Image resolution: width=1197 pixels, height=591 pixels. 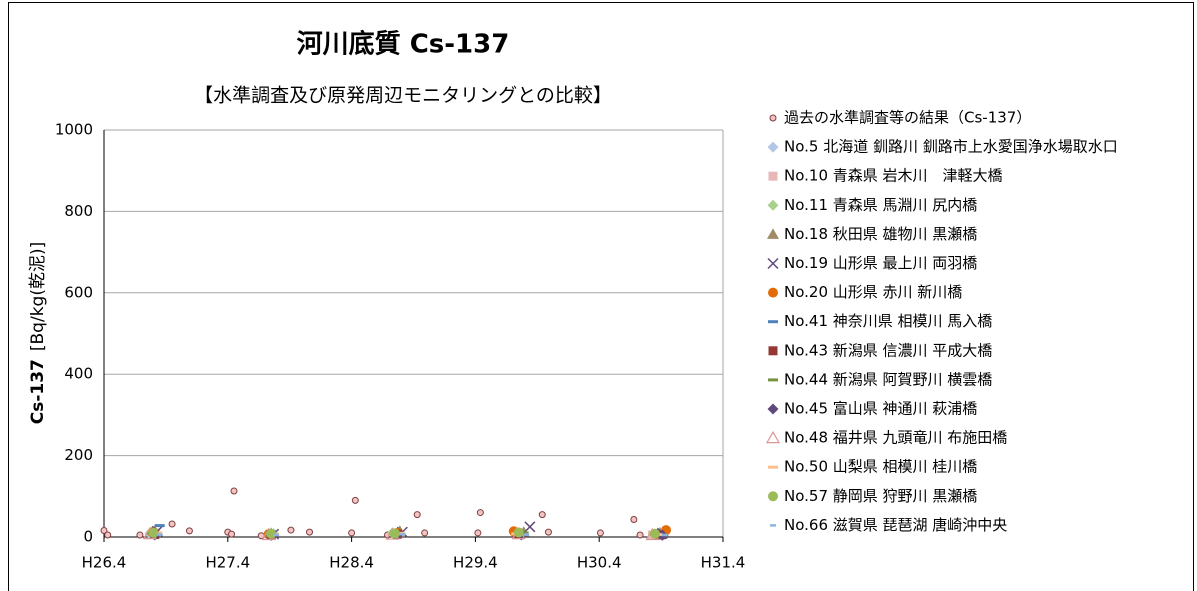 I want to click on legend-label: No.10 青森県 岩木川 津軽大橋, so click(x=893, y=176).